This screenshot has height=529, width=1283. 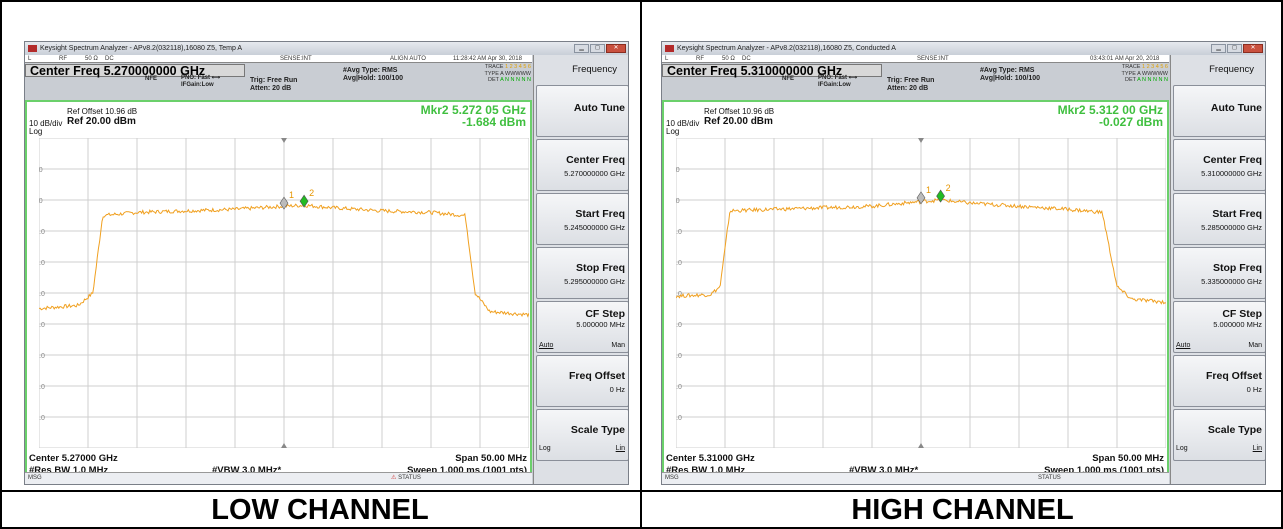 What do you see at coordinates (545, 448) in the screenshot?
I see `scale-log-option: Log` at bounding box center [545, 448].